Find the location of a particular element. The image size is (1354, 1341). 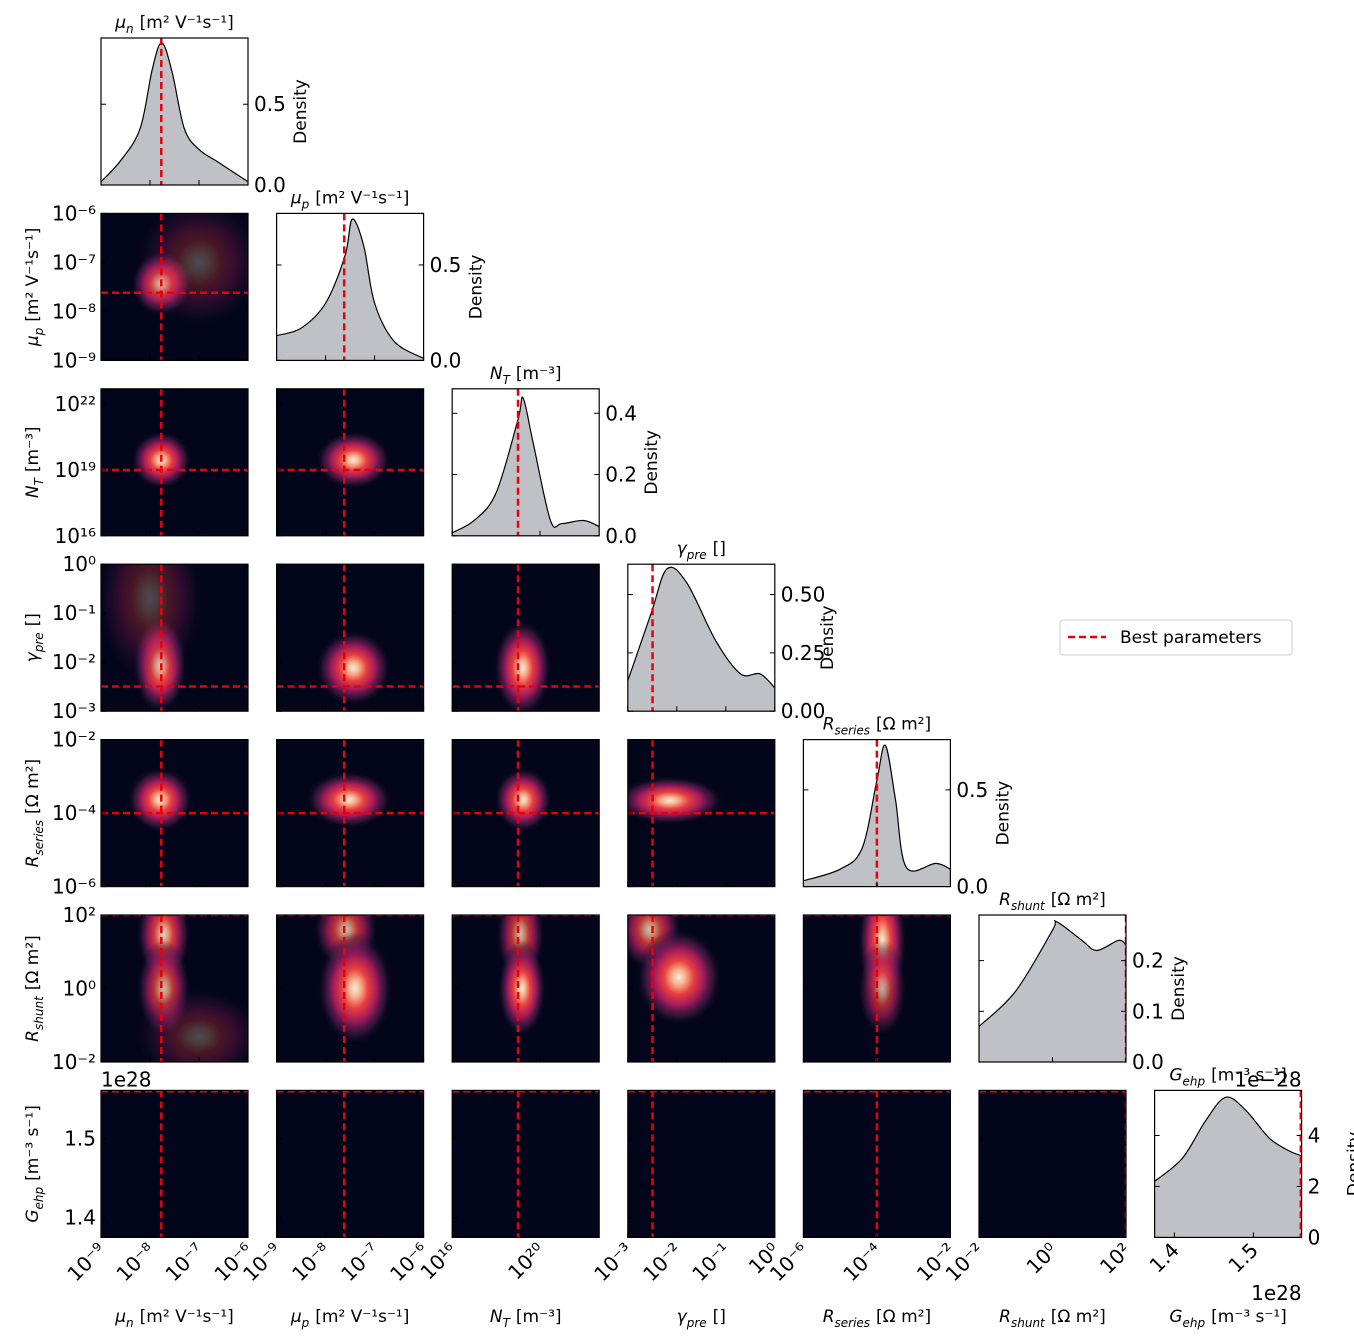

x-tick-label: 10⁻³ is located at coordinates (613, 1262).